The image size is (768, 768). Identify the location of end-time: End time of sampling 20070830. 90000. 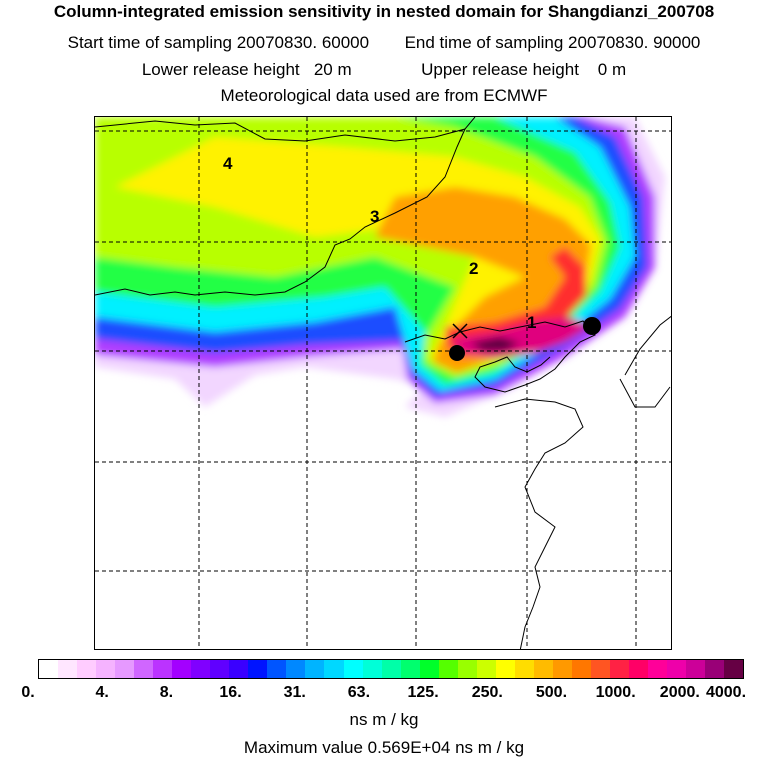
(552, 42).